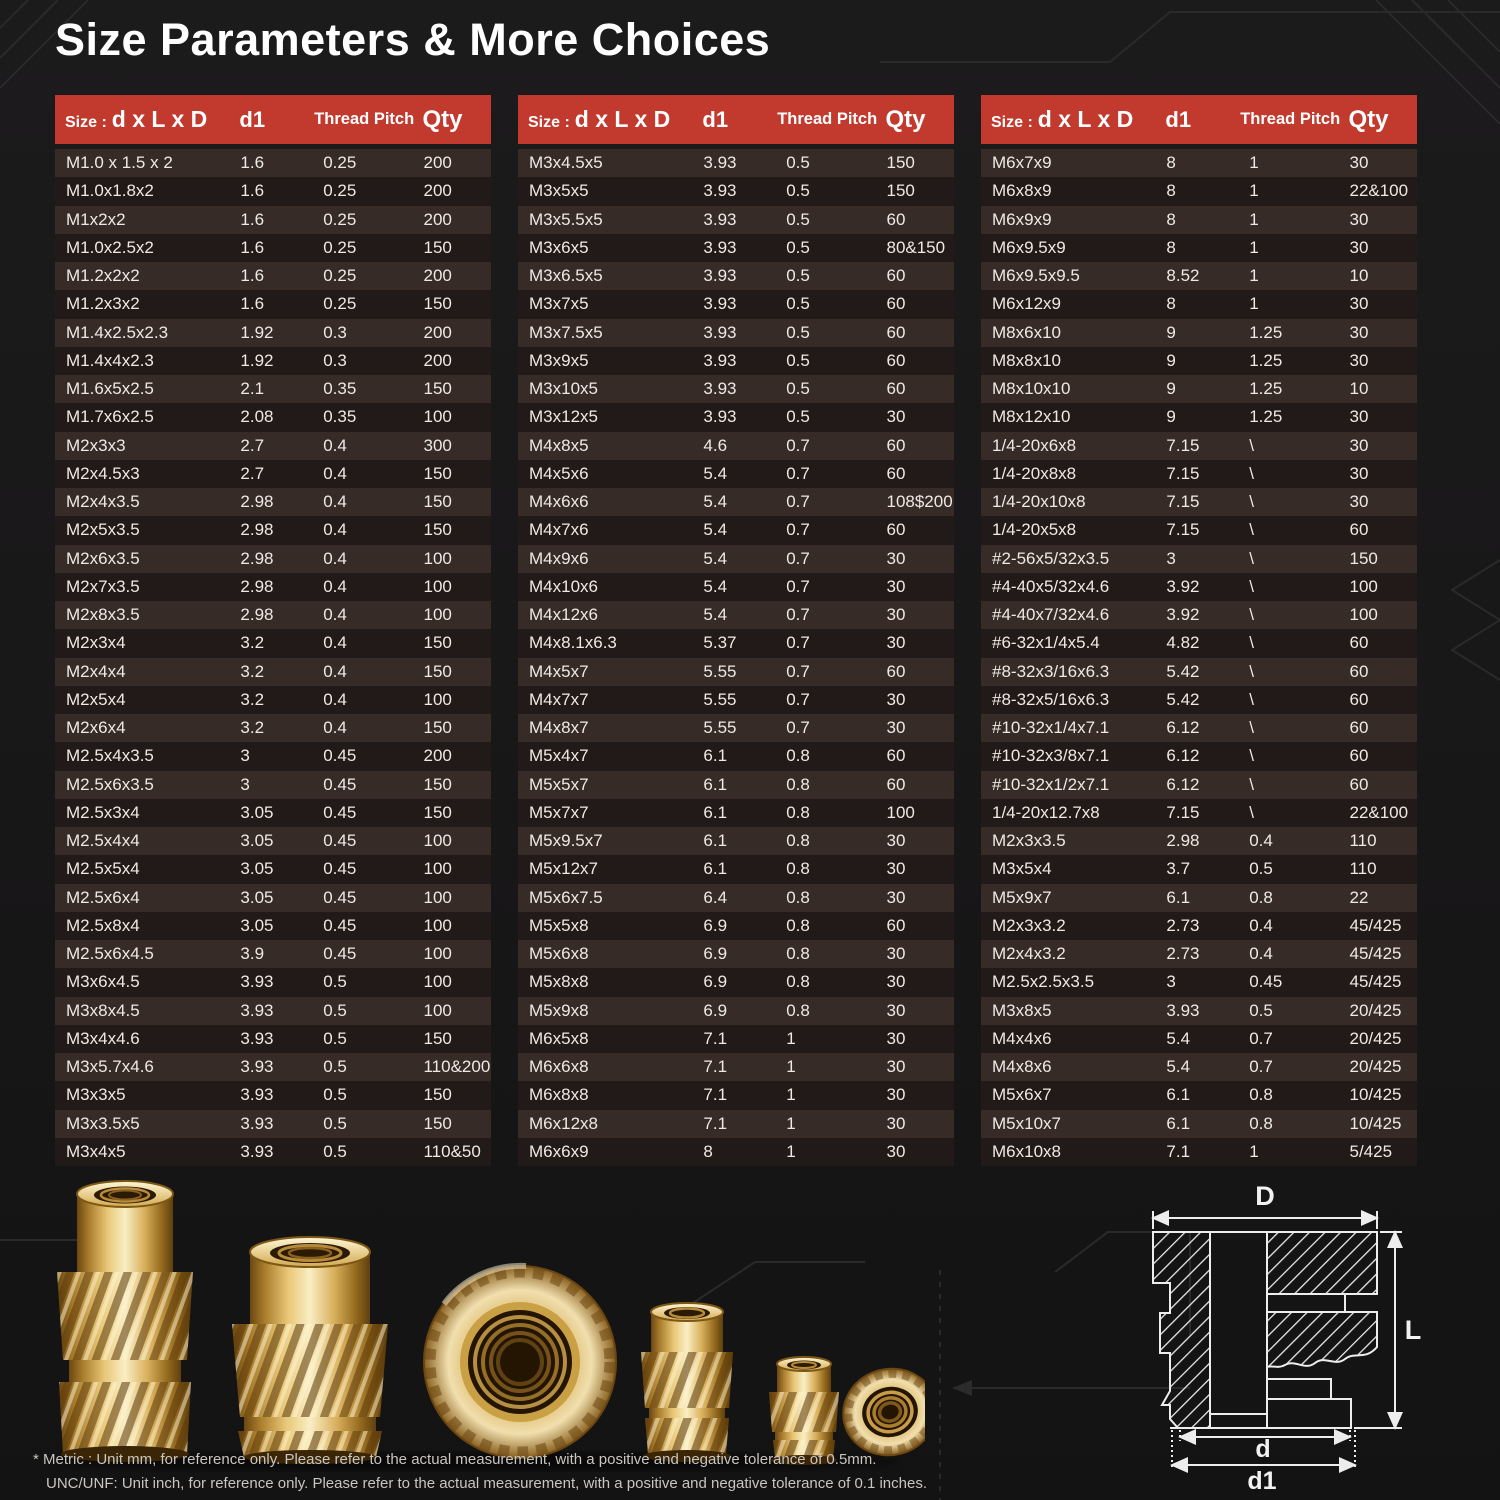  I want to click on cell-size: M4x8x7, so click(559, 728).